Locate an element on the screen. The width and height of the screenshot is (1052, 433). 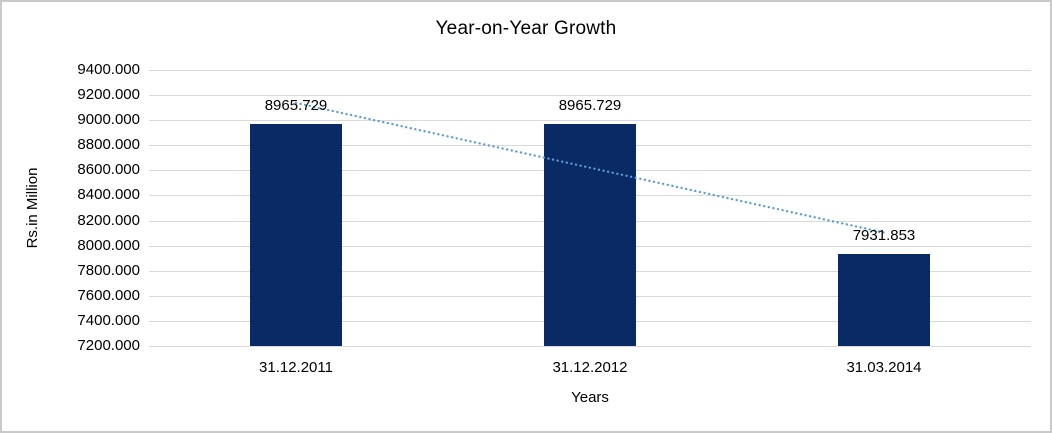
y-tick-label: 7600.000 is located at coordinates (108, 295).